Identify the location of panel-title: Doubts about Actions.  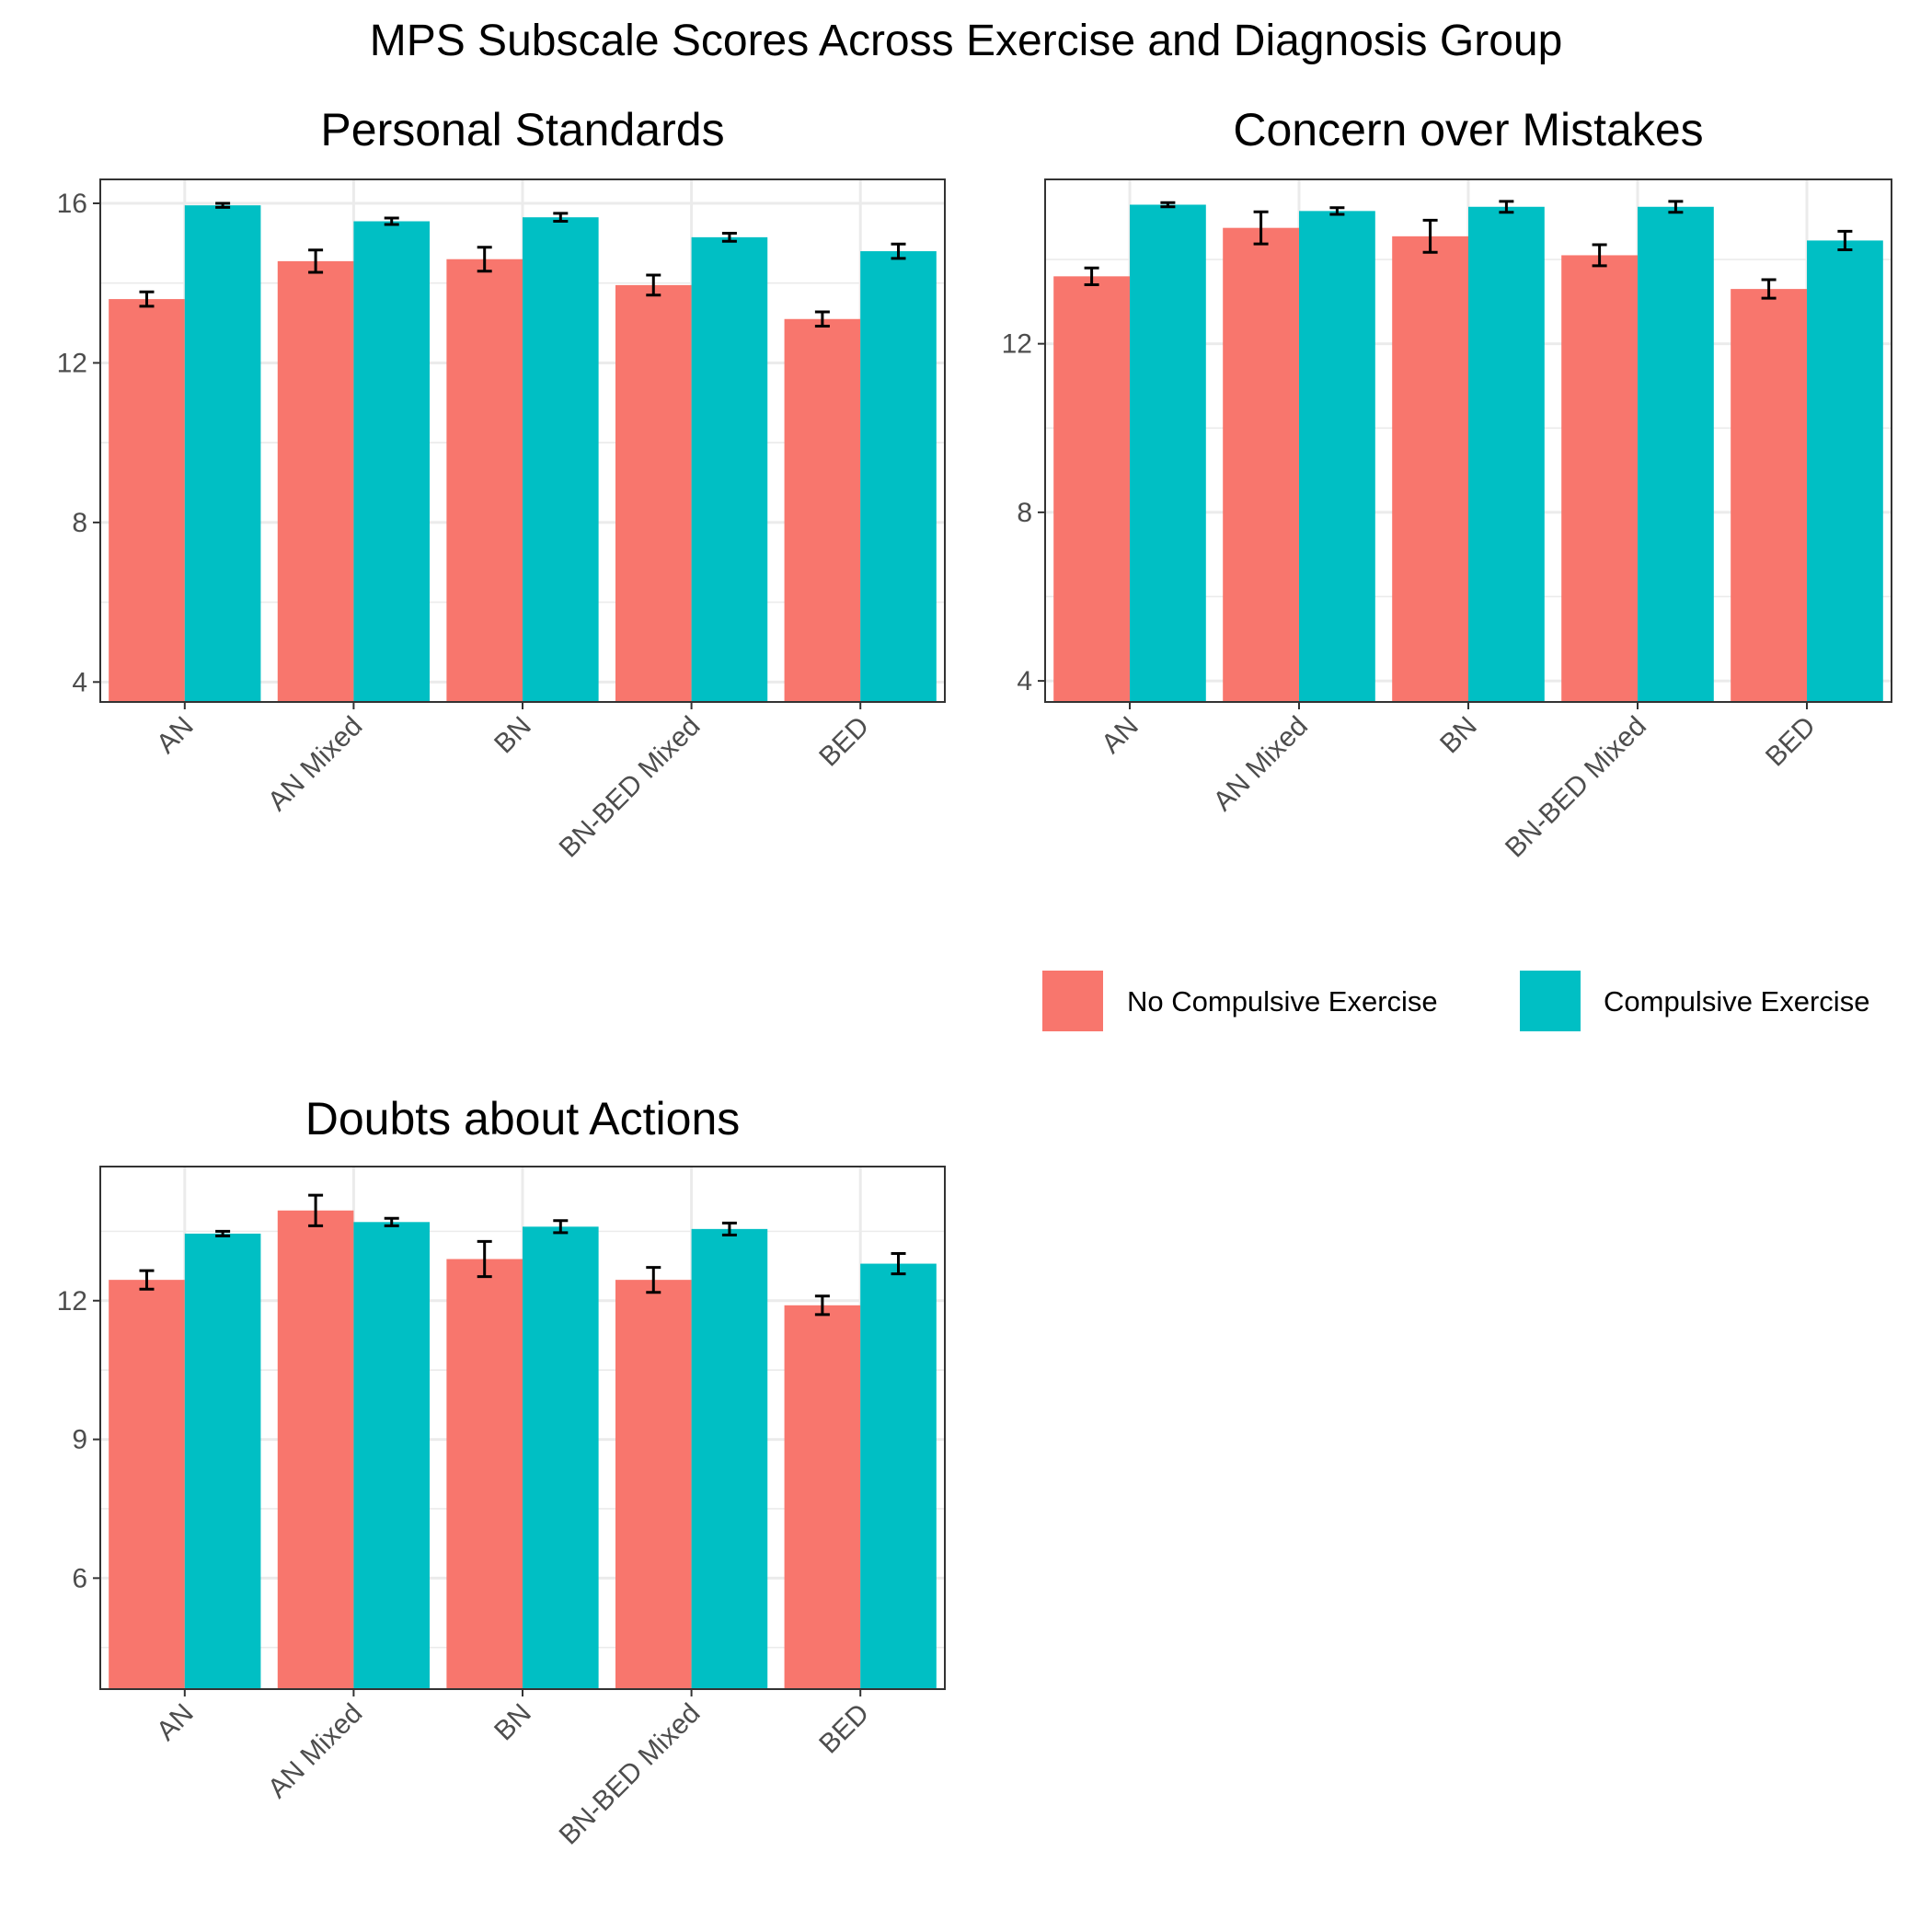
(523, 1118).